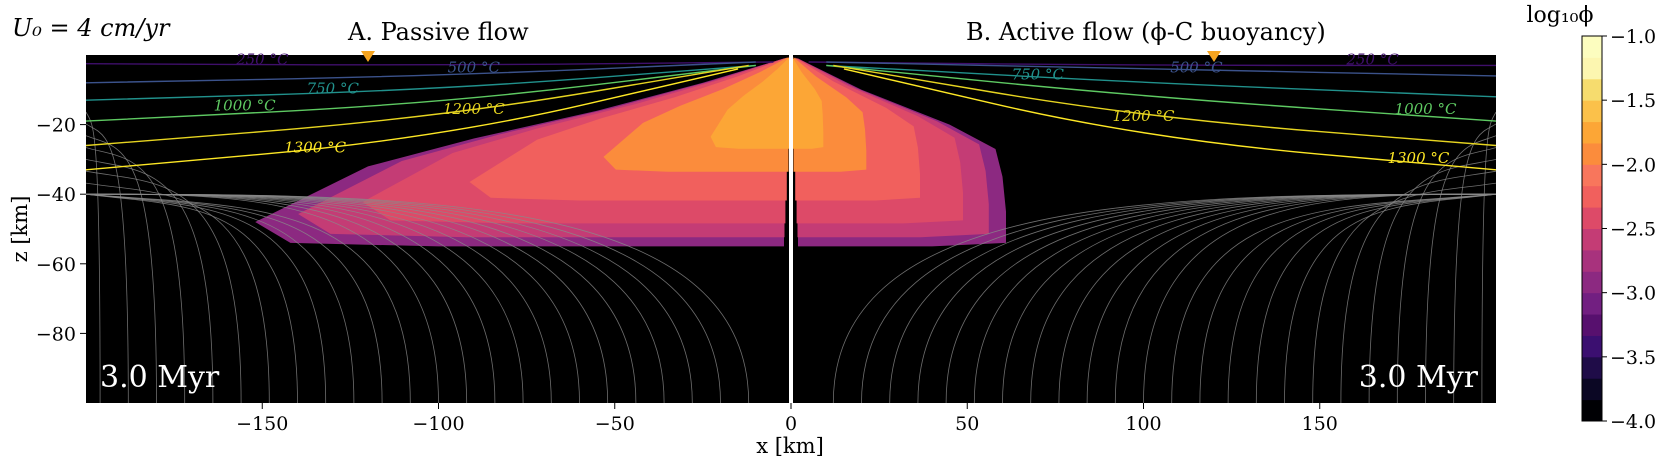 The height and width of the screenshot is (471, 1667). What do you see at coordinates (262, 424) in the screenshot?
I see `x-tick-label: −150` at bounding box center [262, 424].